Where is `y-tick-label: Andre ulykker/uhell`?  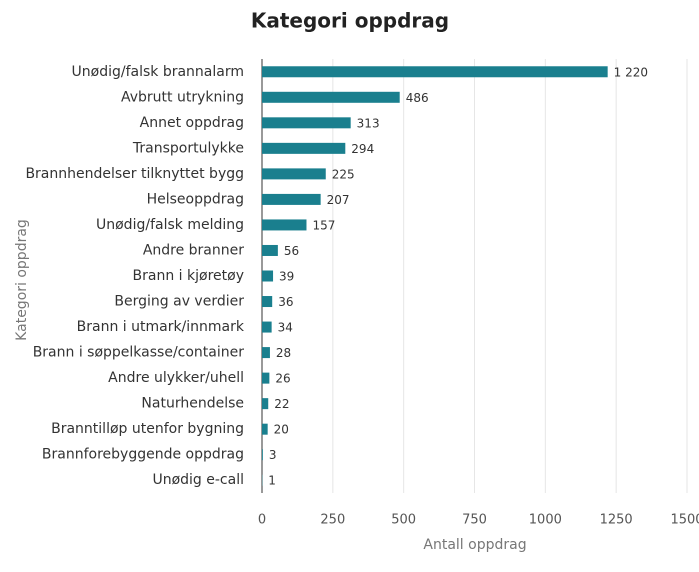
y-tick-label: Andre ulykker/uhell is located at coordinates (176, 378).